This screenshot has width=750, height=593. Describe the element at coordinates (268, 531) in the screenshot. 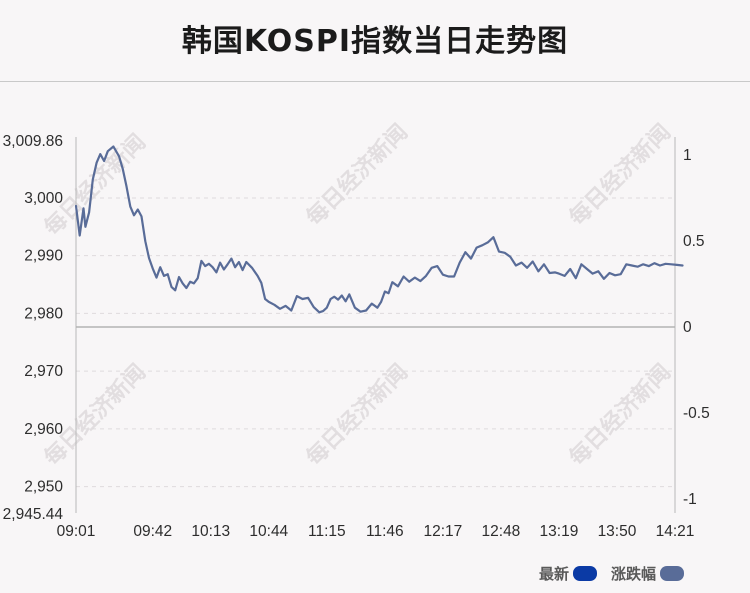

I see `x-tick-label-3: 10:44` at that location.